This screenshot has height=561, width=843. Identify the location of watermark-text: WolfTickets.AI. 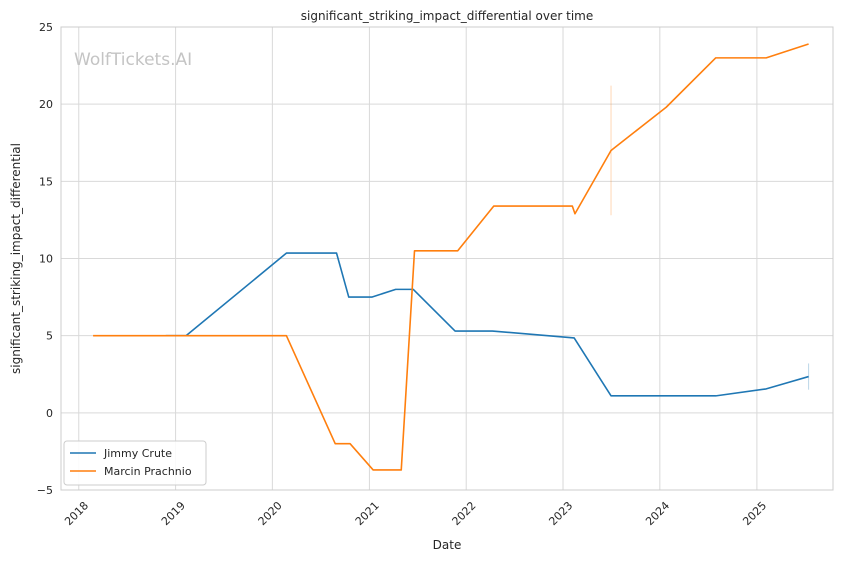
(133, 60).